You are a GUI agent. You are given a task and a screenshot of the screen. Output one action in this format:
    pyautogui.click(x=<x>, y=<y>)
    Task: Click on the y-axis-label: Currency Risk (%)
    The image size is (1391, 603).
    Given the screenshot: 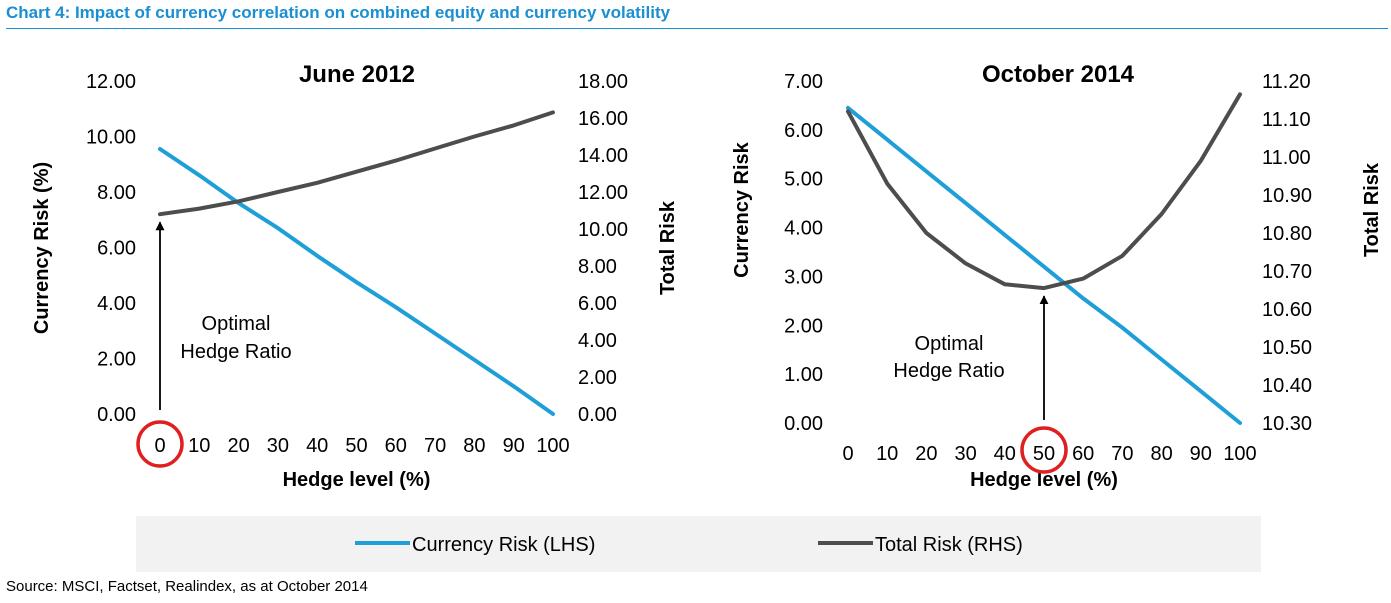 What is the action you would take?
    pyautogui.click(x=42, y=248)
    